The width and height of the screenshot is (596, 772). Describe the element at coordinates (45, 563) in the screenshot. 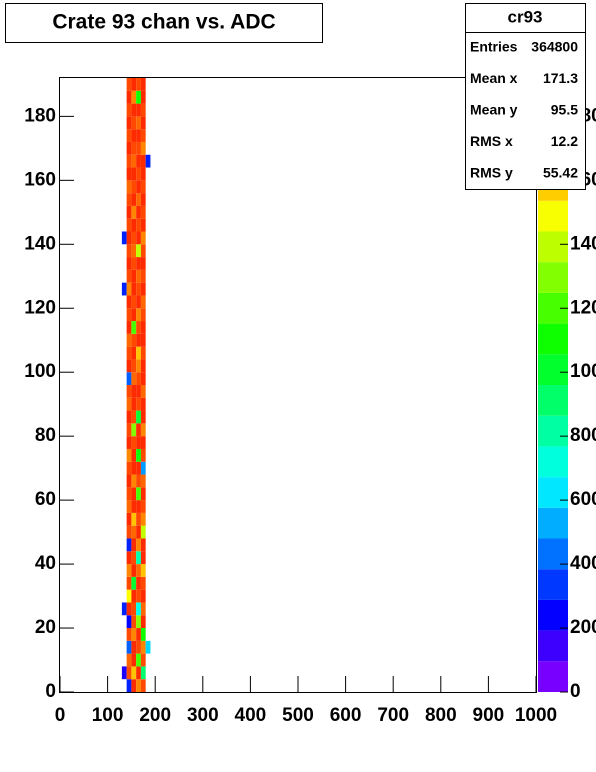

I see `y-tick-label: 40` at that location.